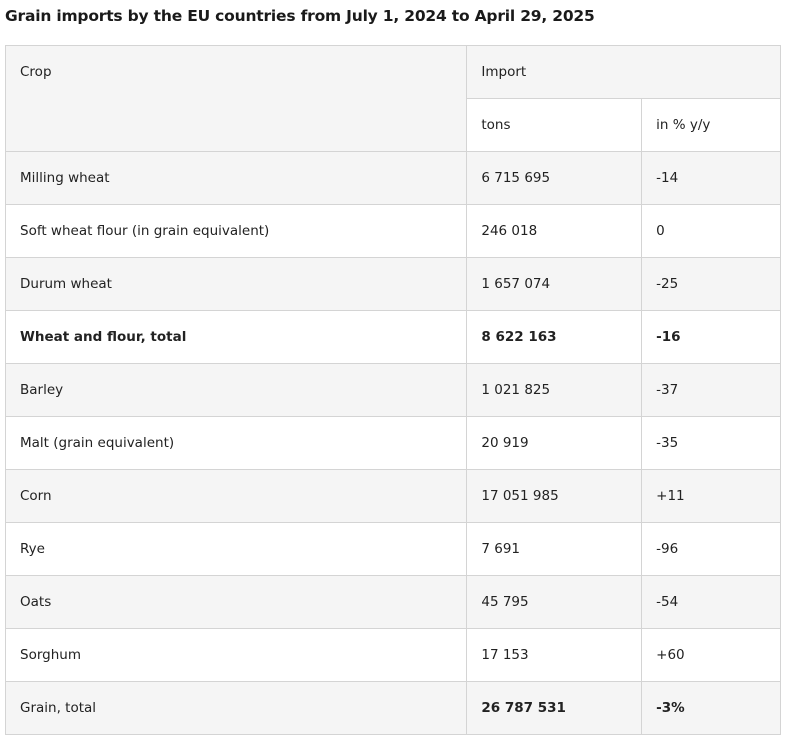 This screenshot has width=794, height=735. I want to click on table-header-row: Crop Import, so click(392, 98).